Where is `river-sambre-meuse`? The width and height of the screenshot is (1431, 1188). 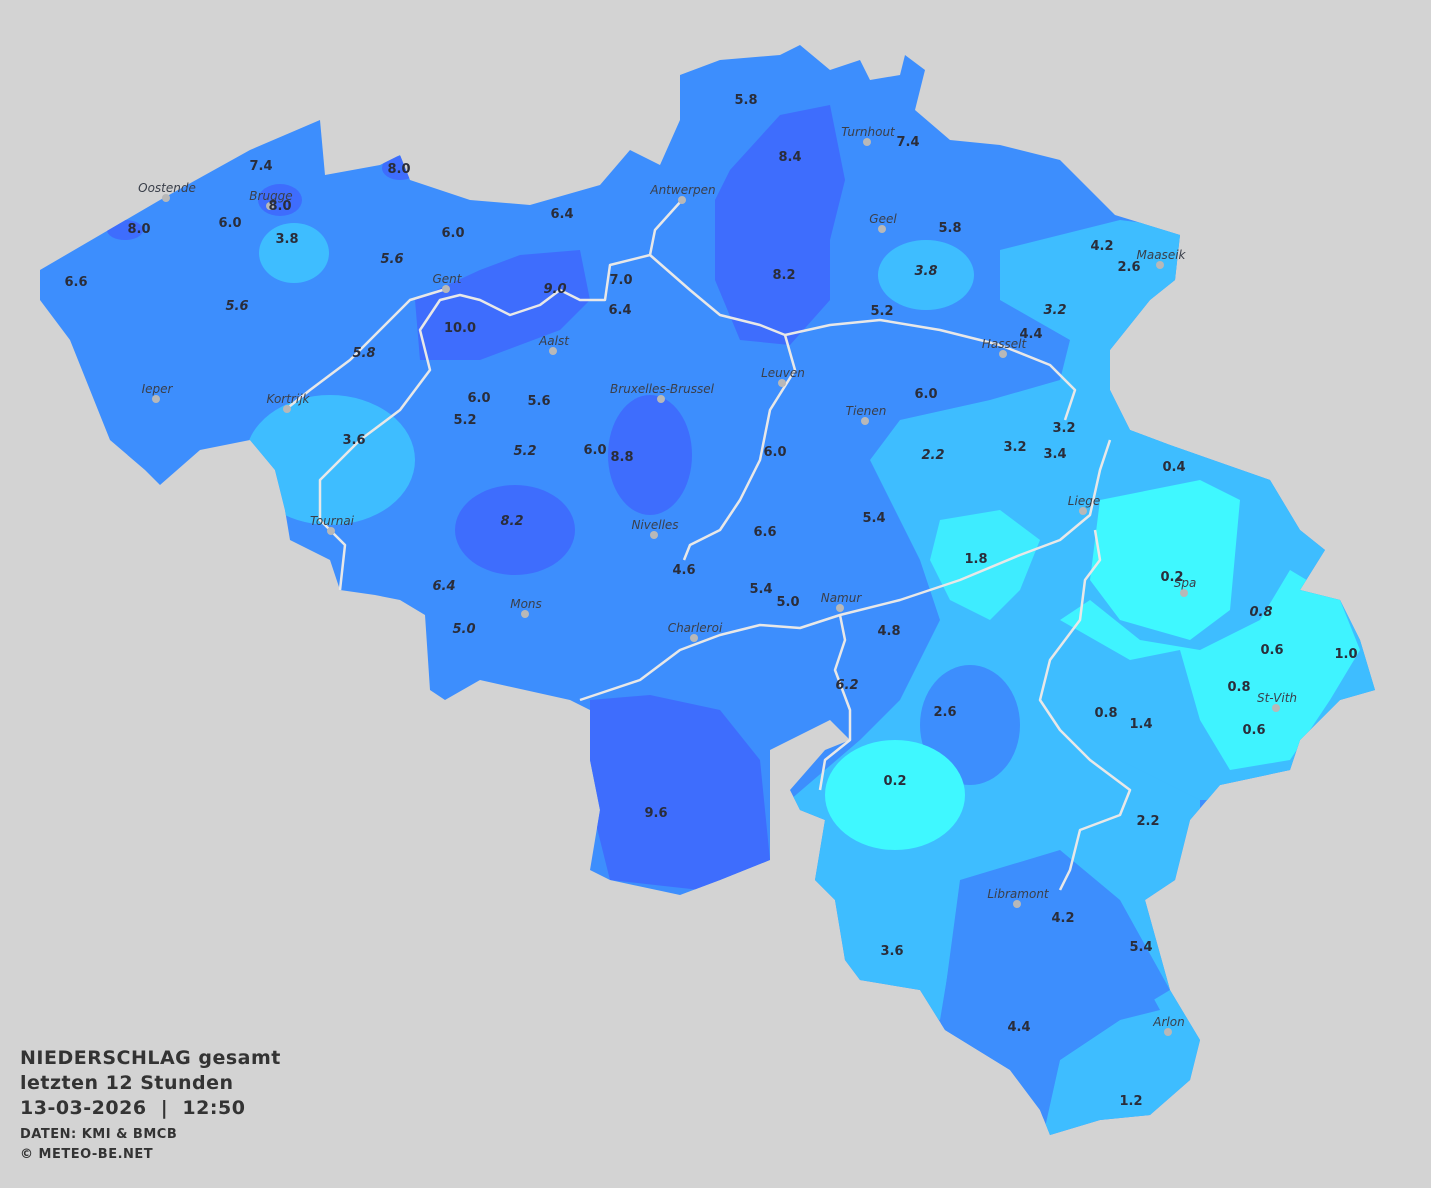
river-sambre-meuse is located at coordinates (845, 570).